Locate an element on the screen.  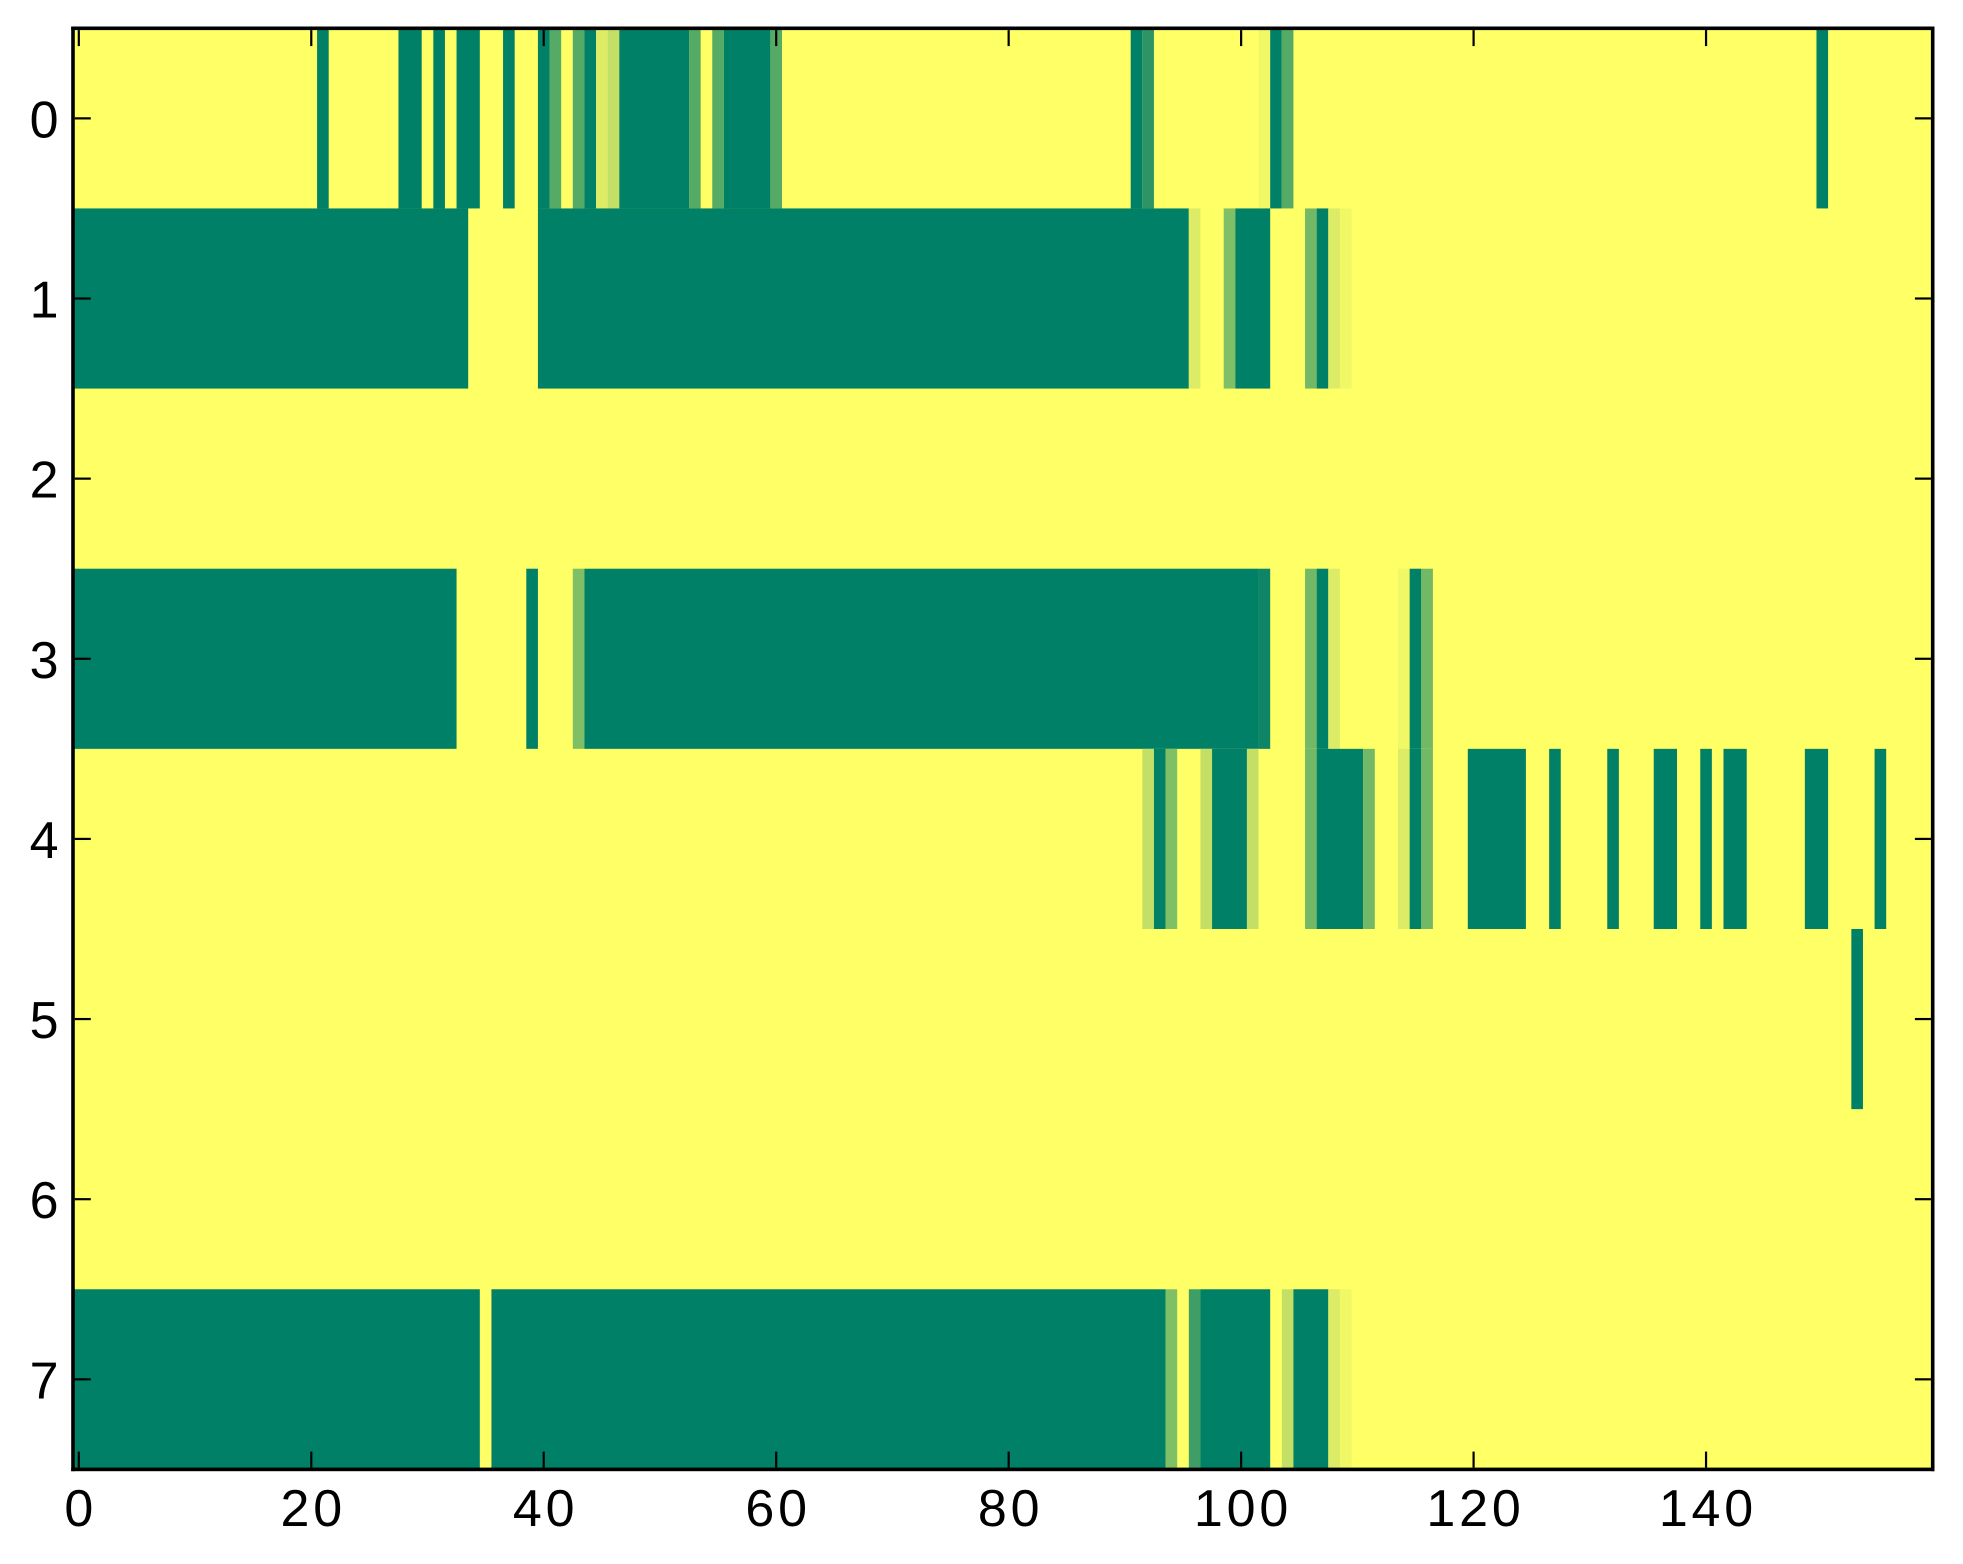
svg-text: 140 is located at coordinates (1708, 1509).